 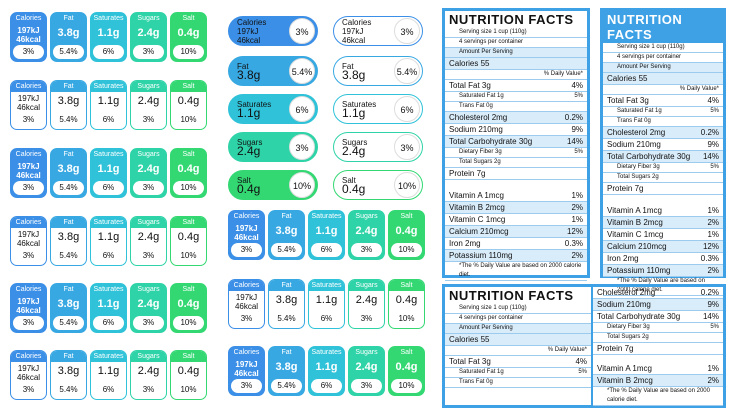 I want to click on nf-row-label: Protein 7g, so click(x=615, y=348).